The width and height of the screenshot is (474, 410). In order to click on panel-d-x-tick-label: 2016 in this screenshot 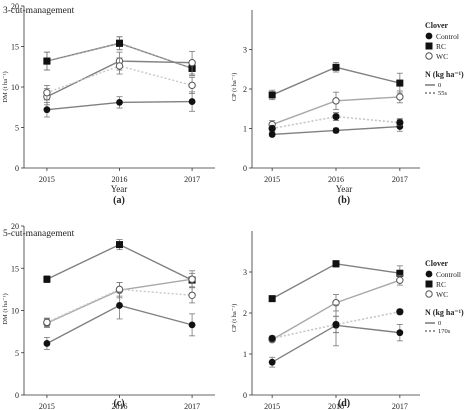, I will do `click(336, 406)`.